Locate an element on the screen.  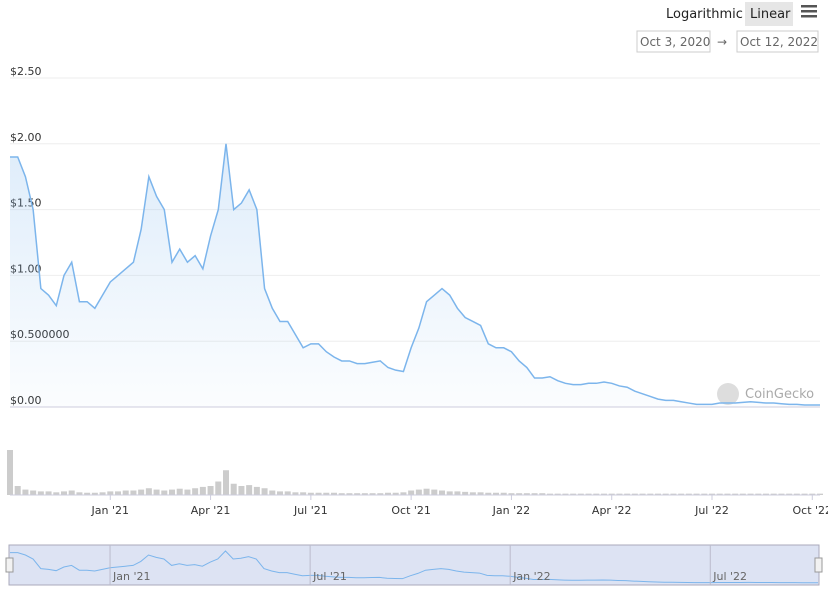
navigator-label: Jan '22 is located at coordinates (531, 576).